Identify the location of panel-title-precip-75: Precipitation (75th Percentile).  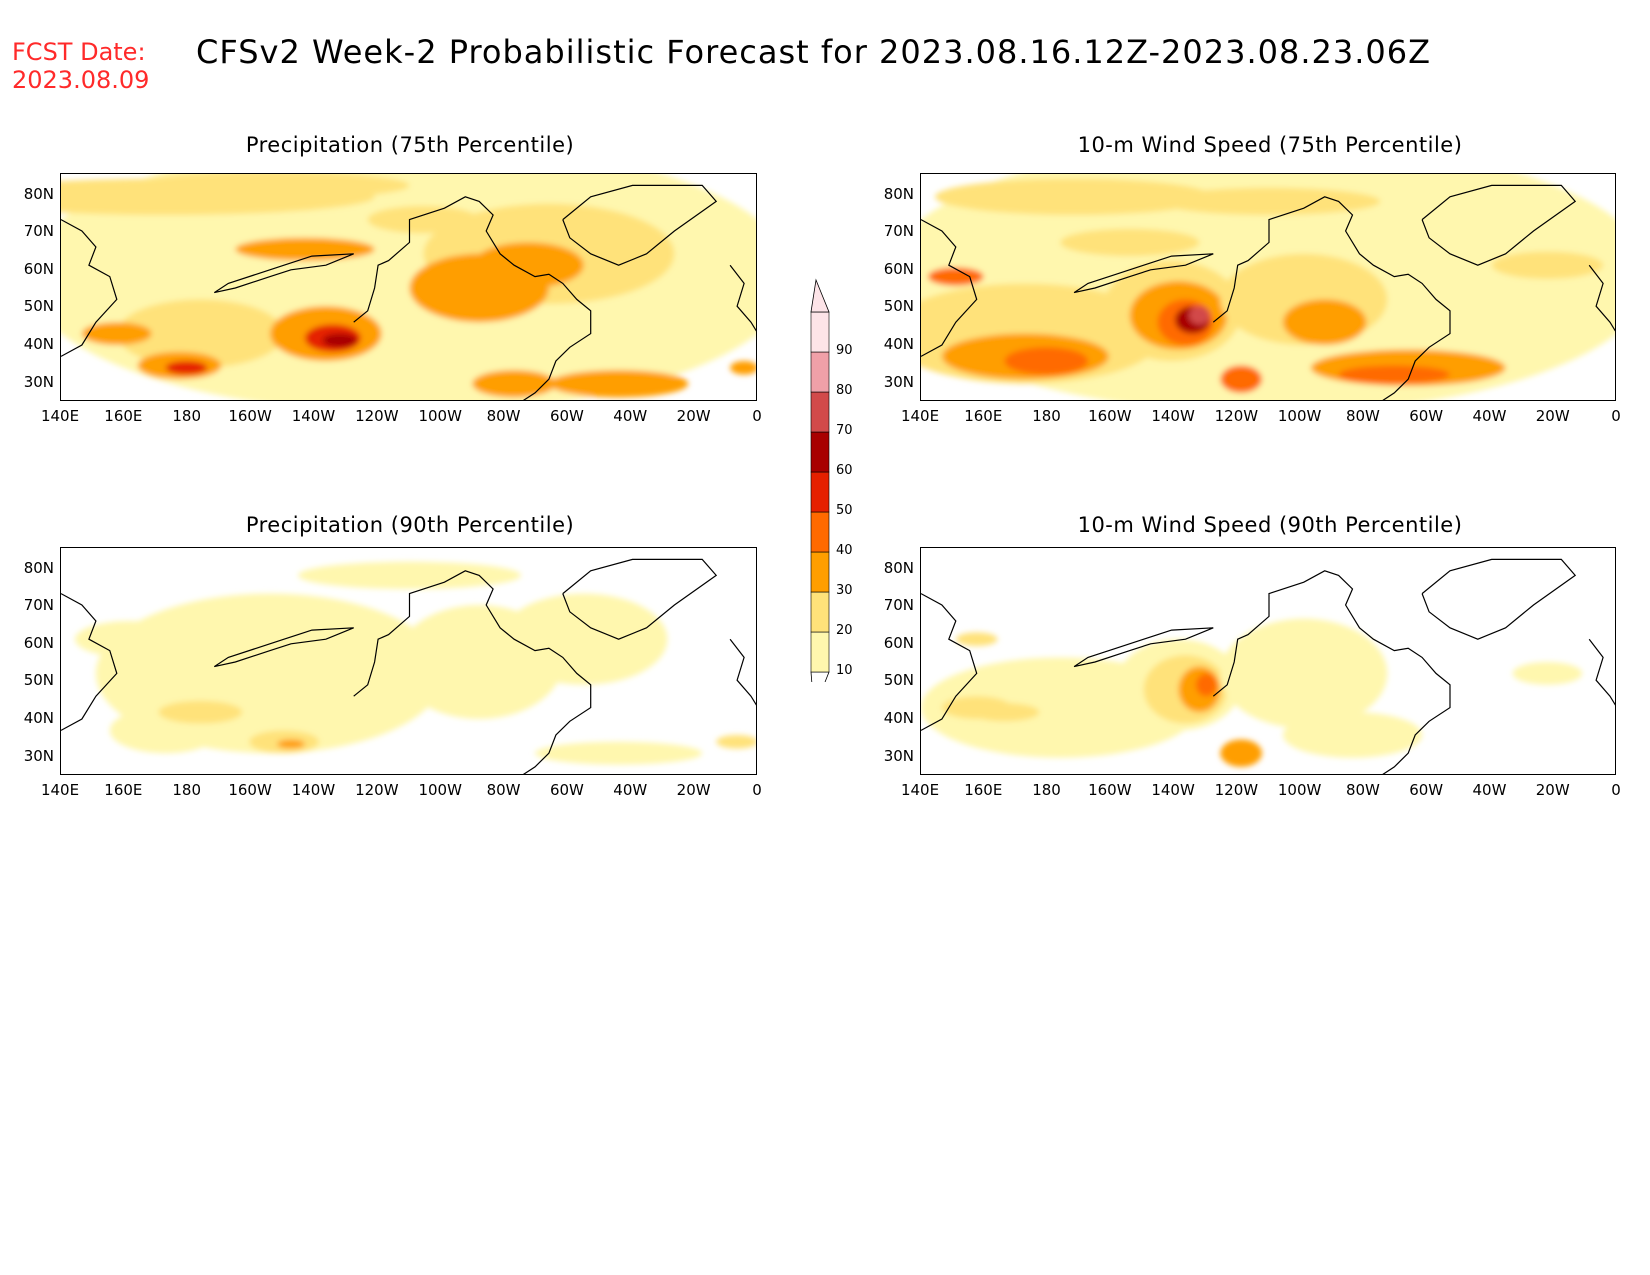
(410, 145).